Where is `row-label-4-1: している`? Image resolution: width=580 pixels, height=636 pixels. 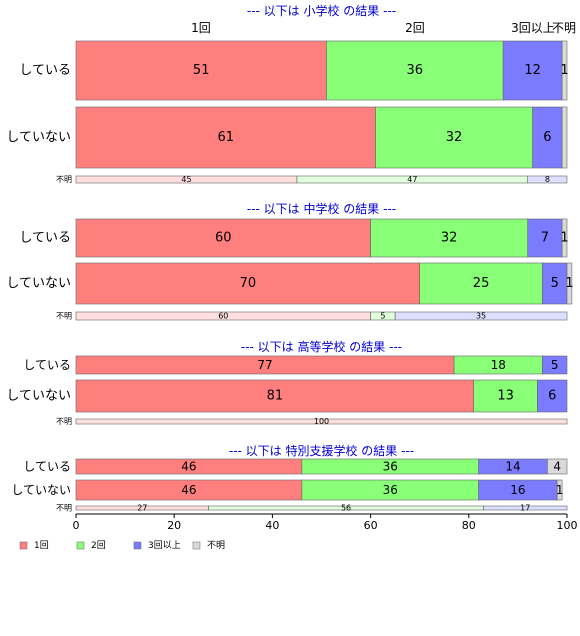 row-label-4-1: している is located at coordinates (47, 467).